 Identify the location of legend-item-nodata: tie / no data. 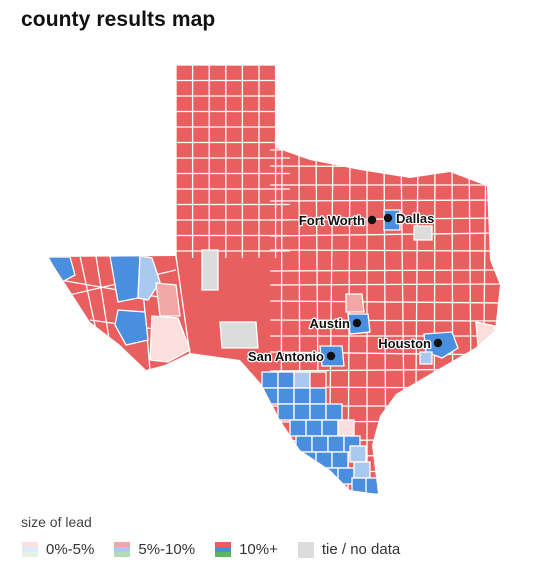
(349, 549).